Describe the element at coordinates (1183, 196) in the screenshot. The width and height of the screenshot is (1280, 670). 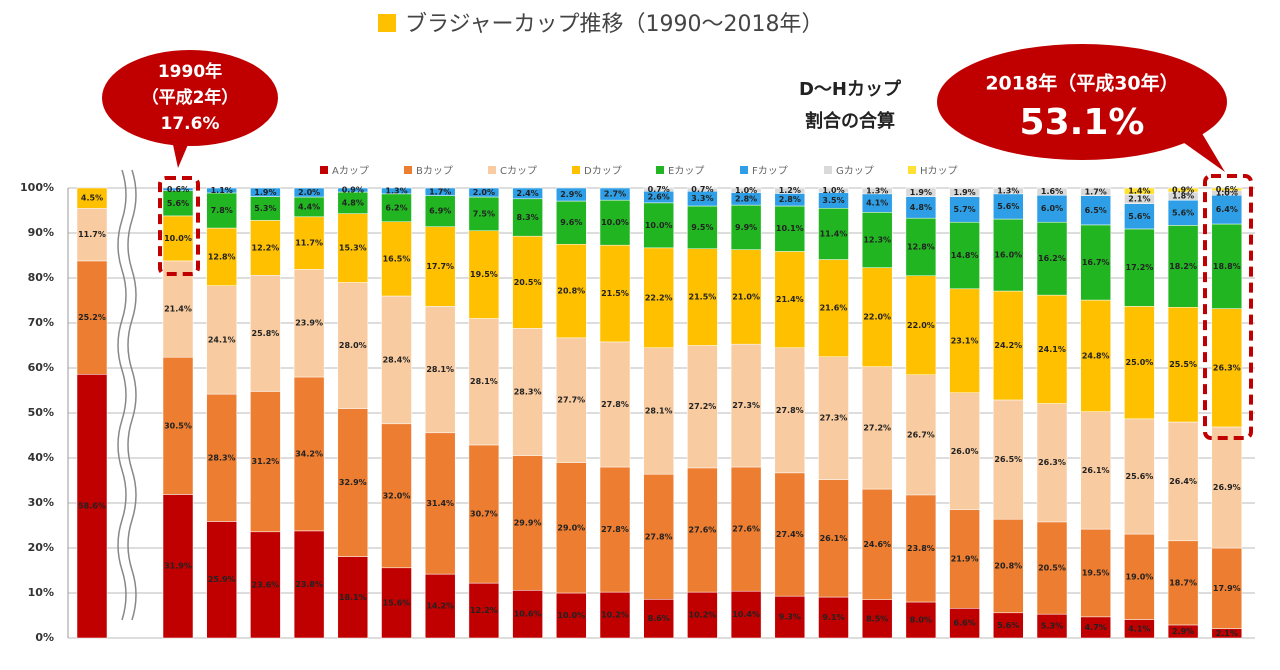
I see `value-label: 1.8%` at that location.